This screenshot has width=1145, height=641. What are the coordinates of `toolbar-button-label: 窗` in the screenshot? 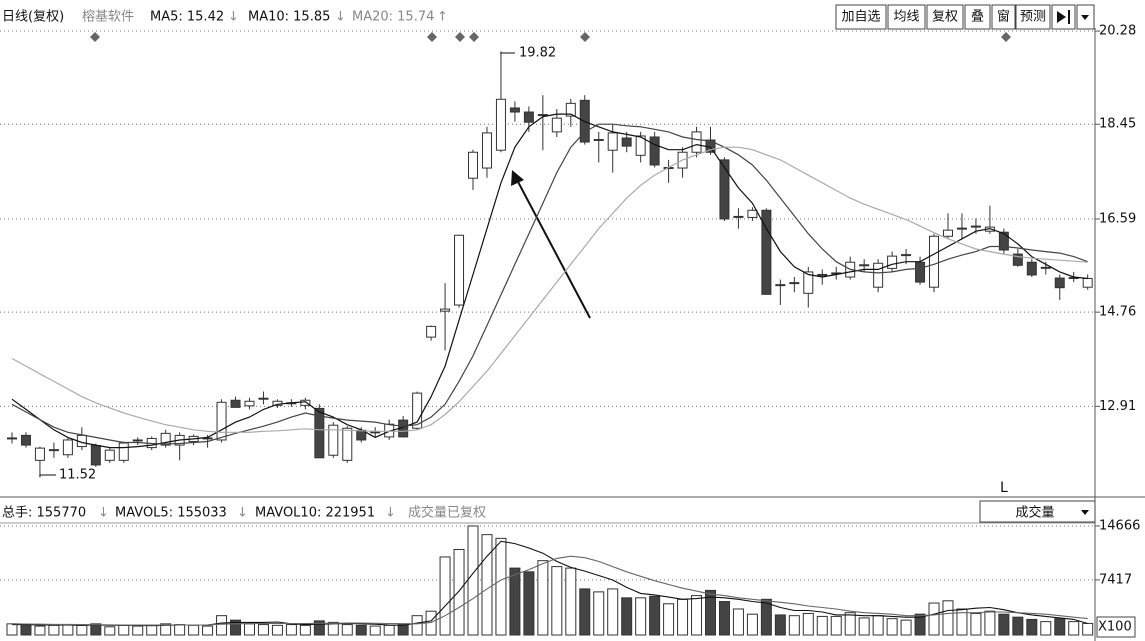 It's located at (1003, 17).